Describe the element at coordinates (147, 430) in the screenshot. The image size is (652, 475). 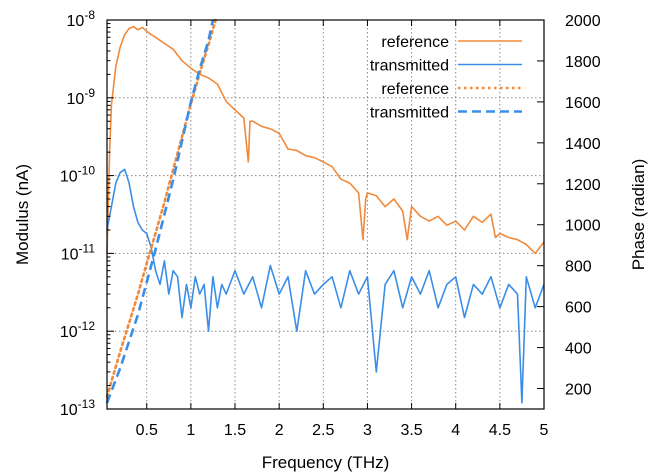
I see `x-tick-label: 0.5` at that location.